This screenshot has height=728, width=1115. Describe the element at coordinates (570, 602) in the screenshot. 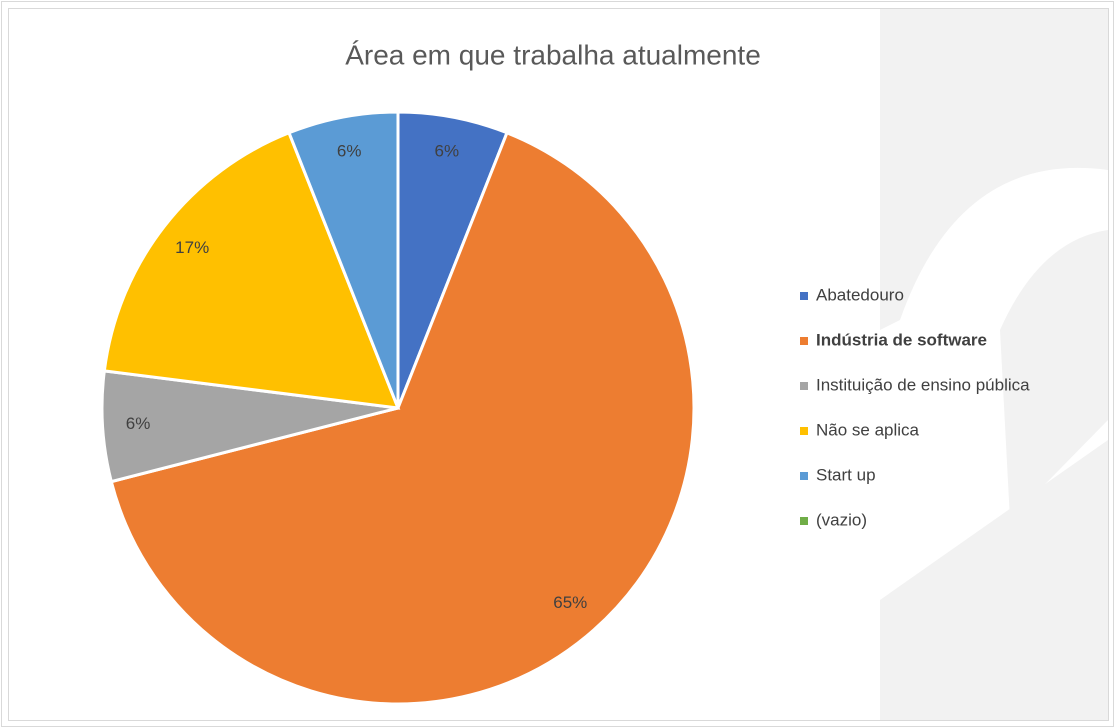

I see `data-label: 65%` at that location.